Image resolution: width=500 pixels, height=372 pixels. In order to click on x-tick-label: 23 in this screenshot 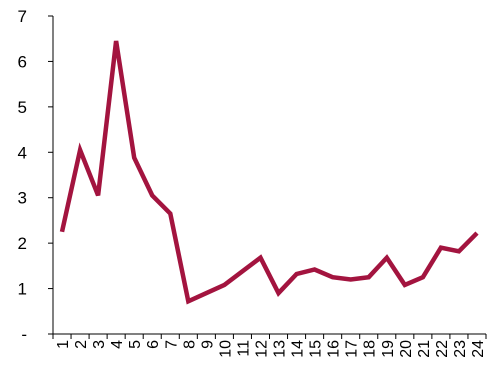, I will do `click(460, 349)`.